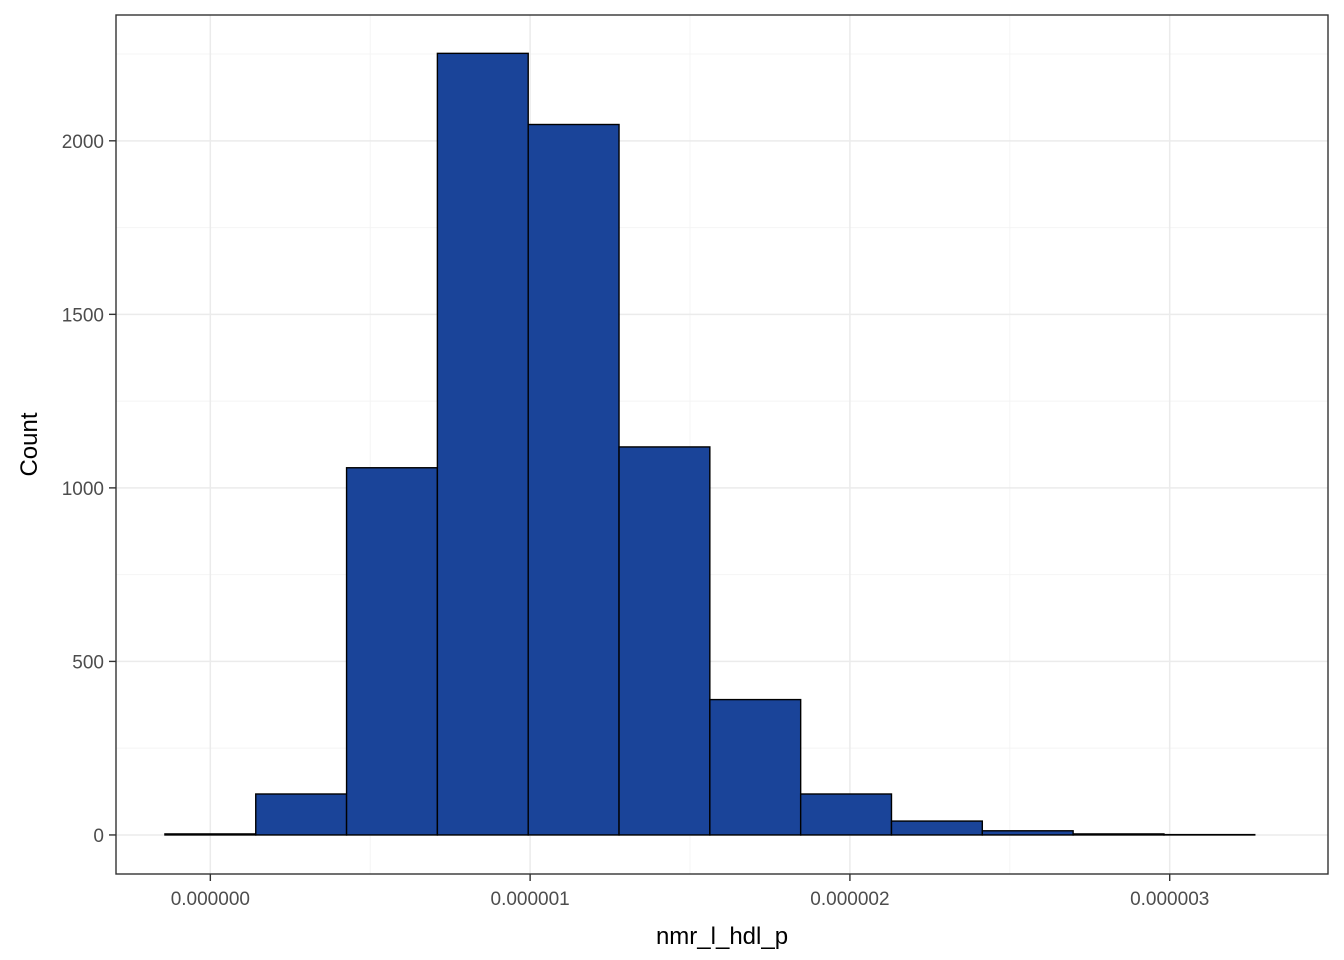  I want to click on x-tick-label: 0.000003, so click(1169, 899).